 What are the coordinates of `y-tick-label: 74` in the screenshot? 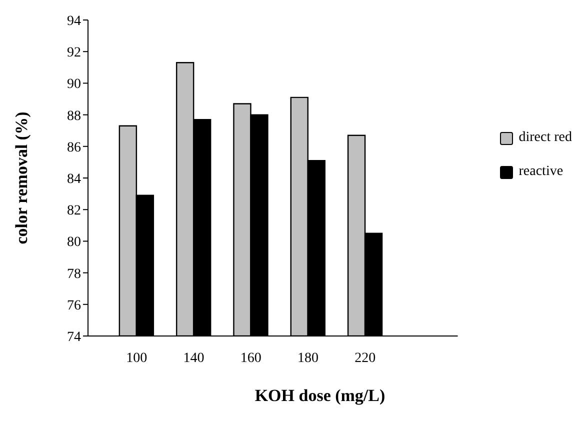 It's located at (74, 337).